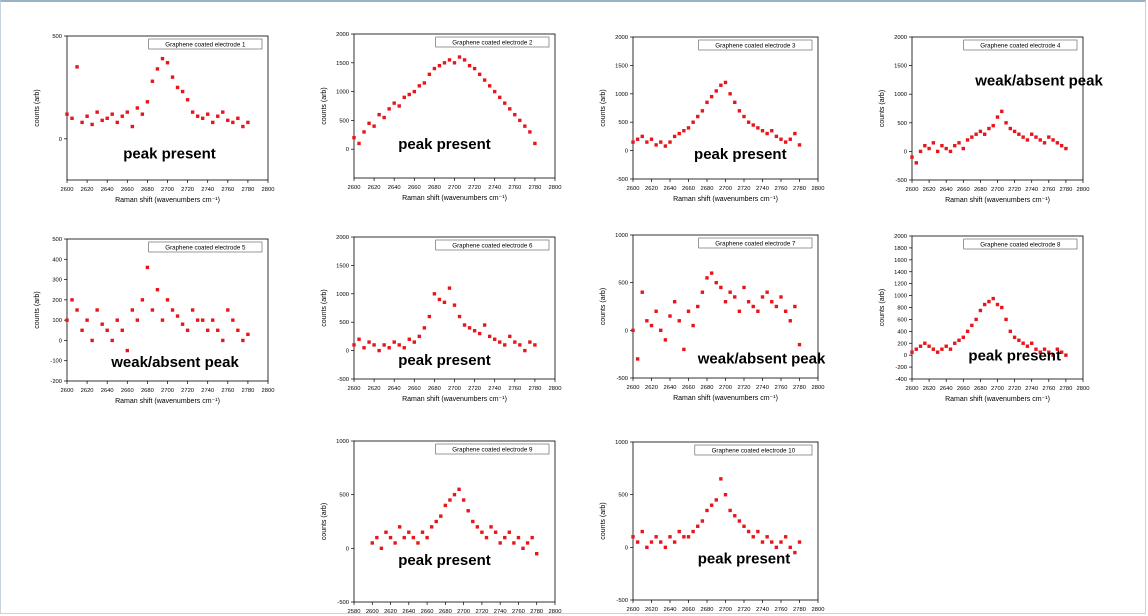 Image resolution: width=1148 pixels, height=616 pixels. Describe the element at coordinates (900, 237) in the screenshot. I see `y-tick-label: 2000` at that location.